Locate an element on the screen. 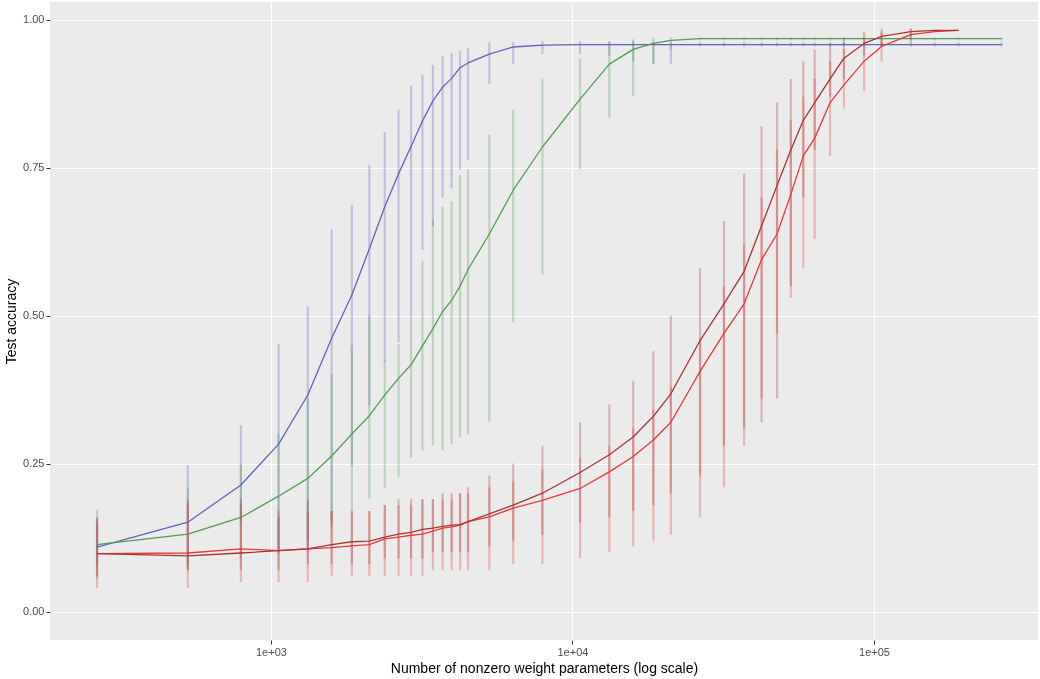 The height and width of the screenshot is (679, 1040). y-tick-label: 0.50 is located at coordinates (34, 315).